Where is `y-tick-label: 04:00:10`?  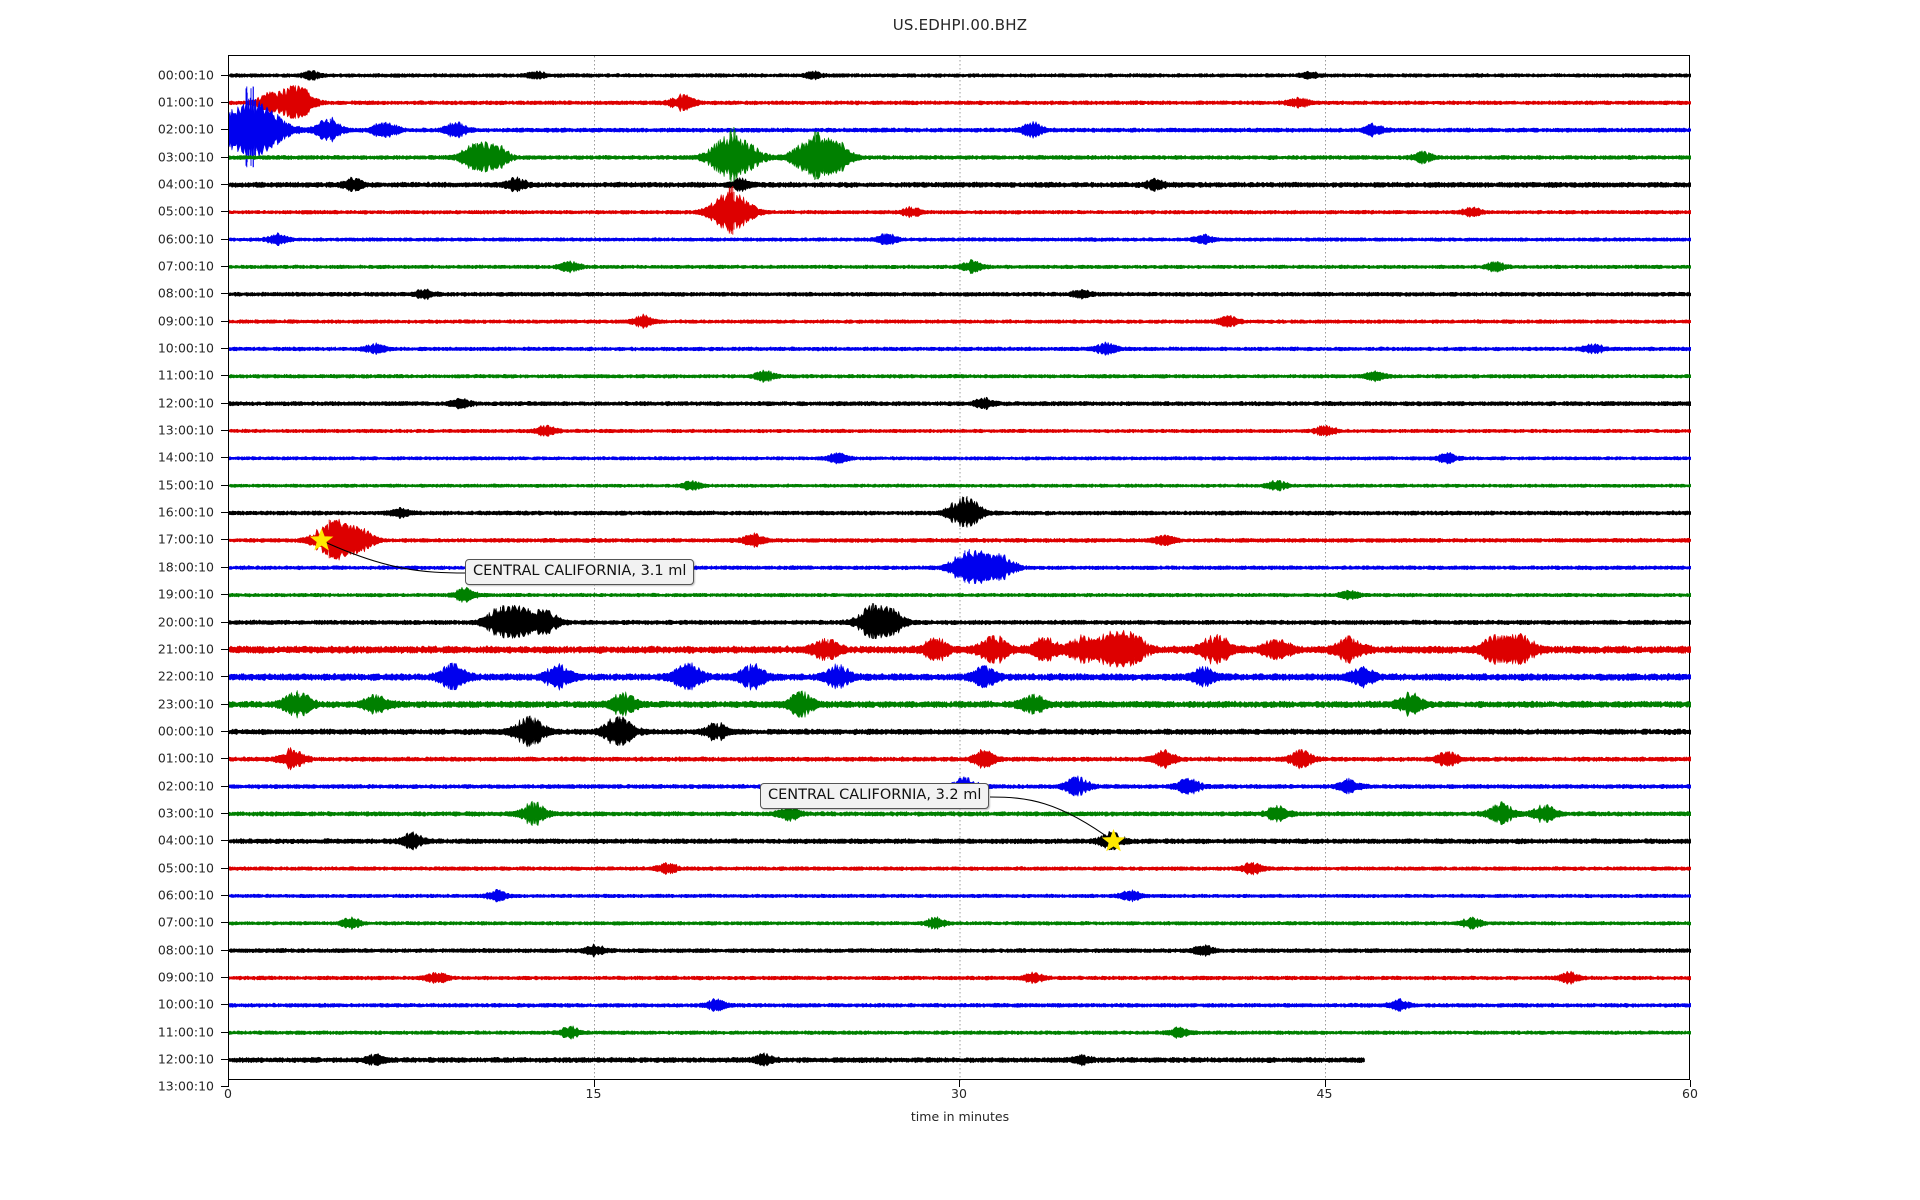 y-tick-label: 04:00:10 is located at coordinates (185, 184).